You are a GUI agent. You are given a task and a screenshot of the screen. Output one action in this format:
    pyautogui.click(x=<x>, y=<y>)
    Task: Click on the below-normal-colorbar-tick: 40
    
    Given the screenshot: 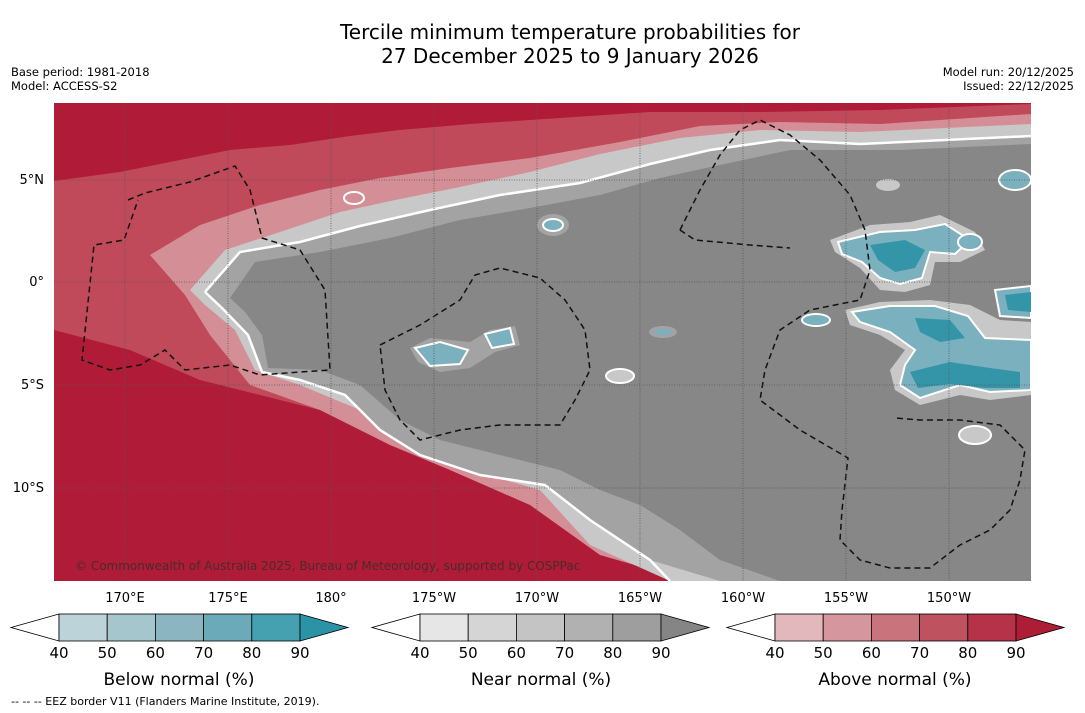 What is the action you would take?
    pyautogui.click(x=58, y=653)
    